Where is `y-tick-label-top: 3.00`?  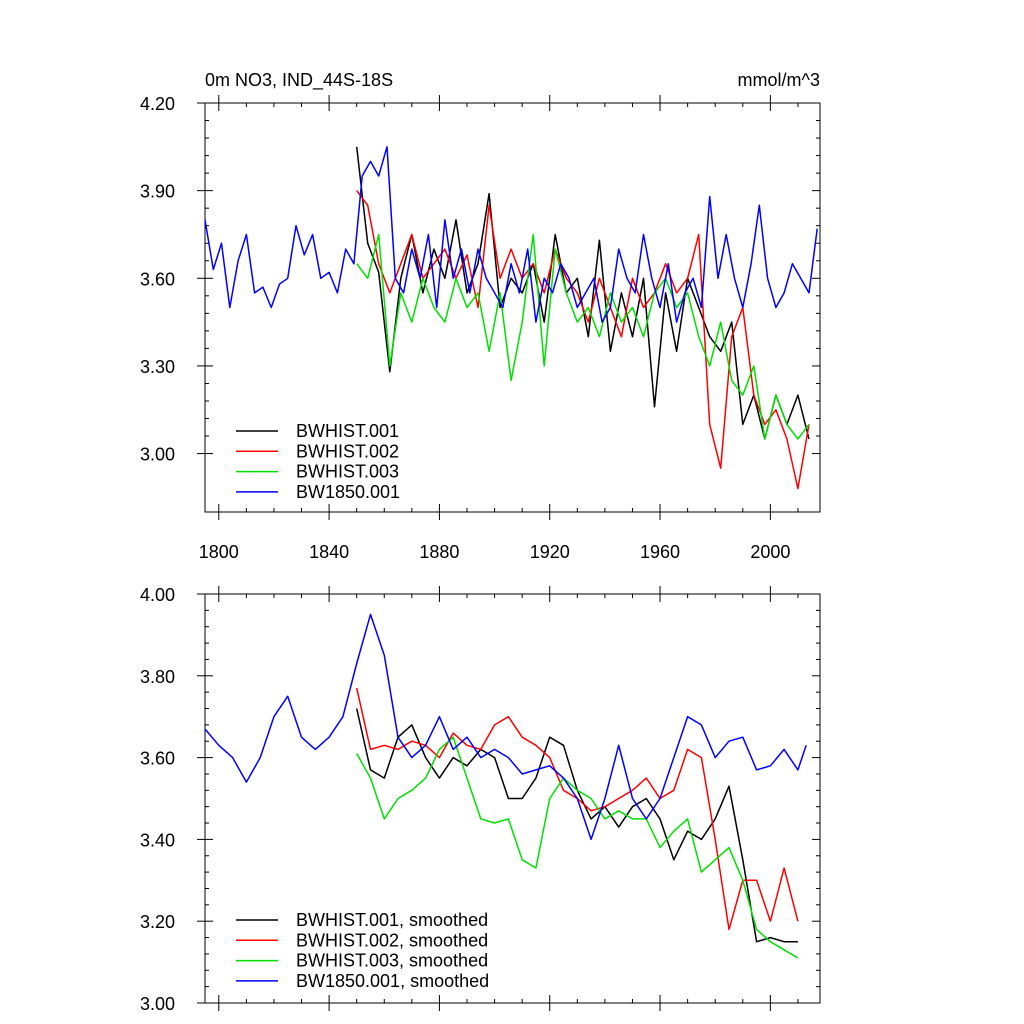
y-tick-label-top: 3.00 is located at coordinates (157, 455).